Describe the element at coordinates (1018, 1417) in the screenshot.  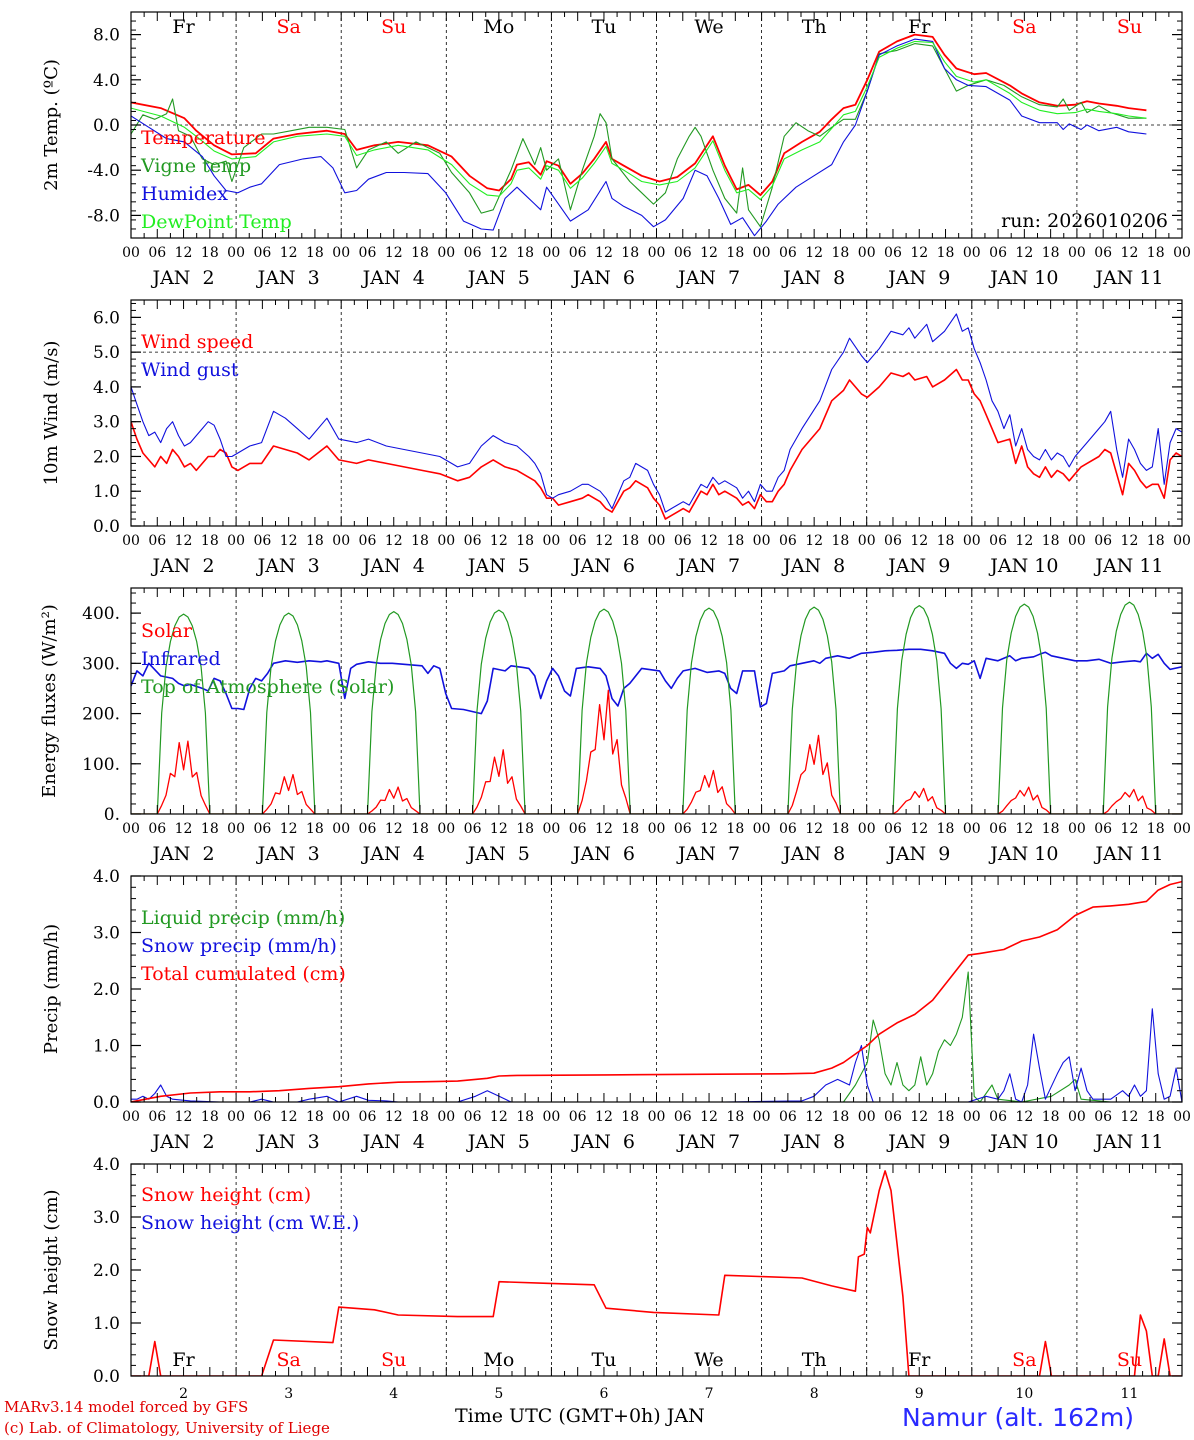
I see `station-name: Namur (alt. 162m)` at that location.